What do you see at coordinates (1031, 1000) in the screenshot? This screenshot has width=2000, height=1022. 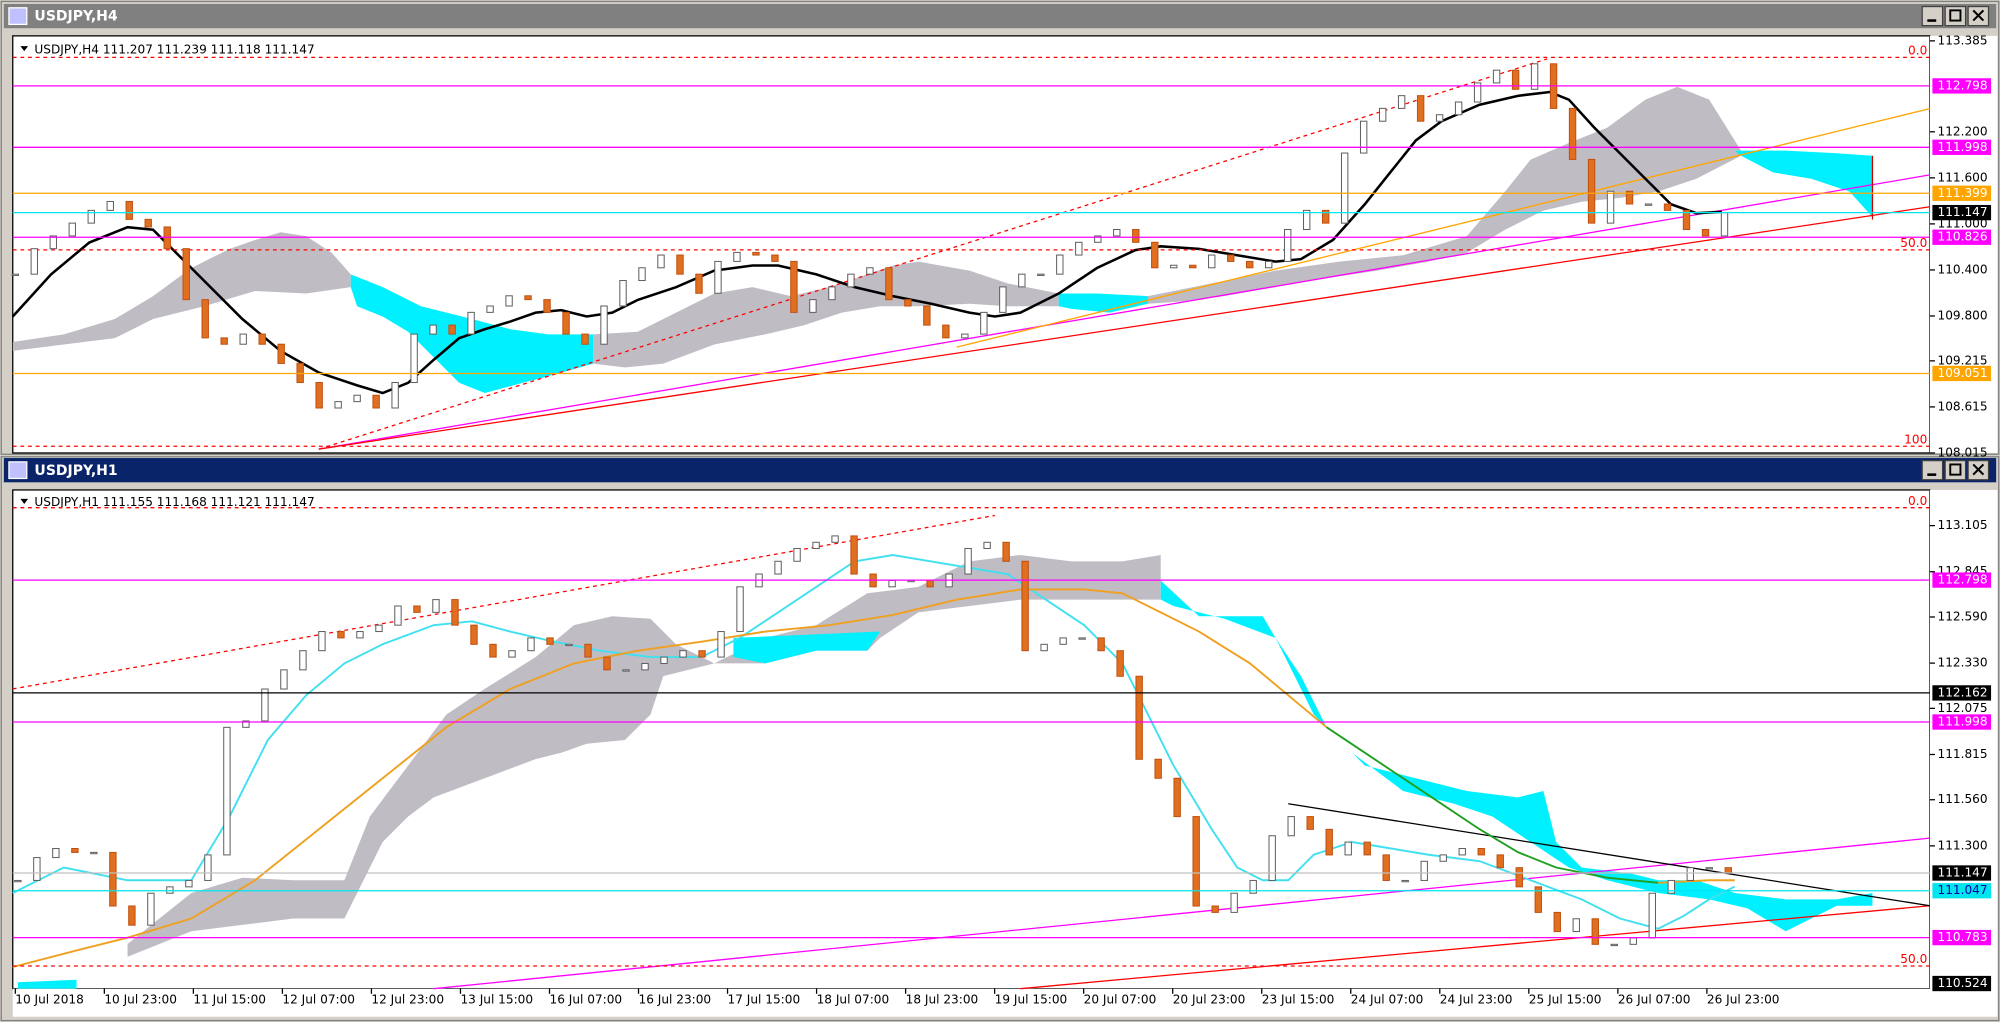 I see `time-label: 19 Jul 15:00` at bounding box center [1031, 1000].